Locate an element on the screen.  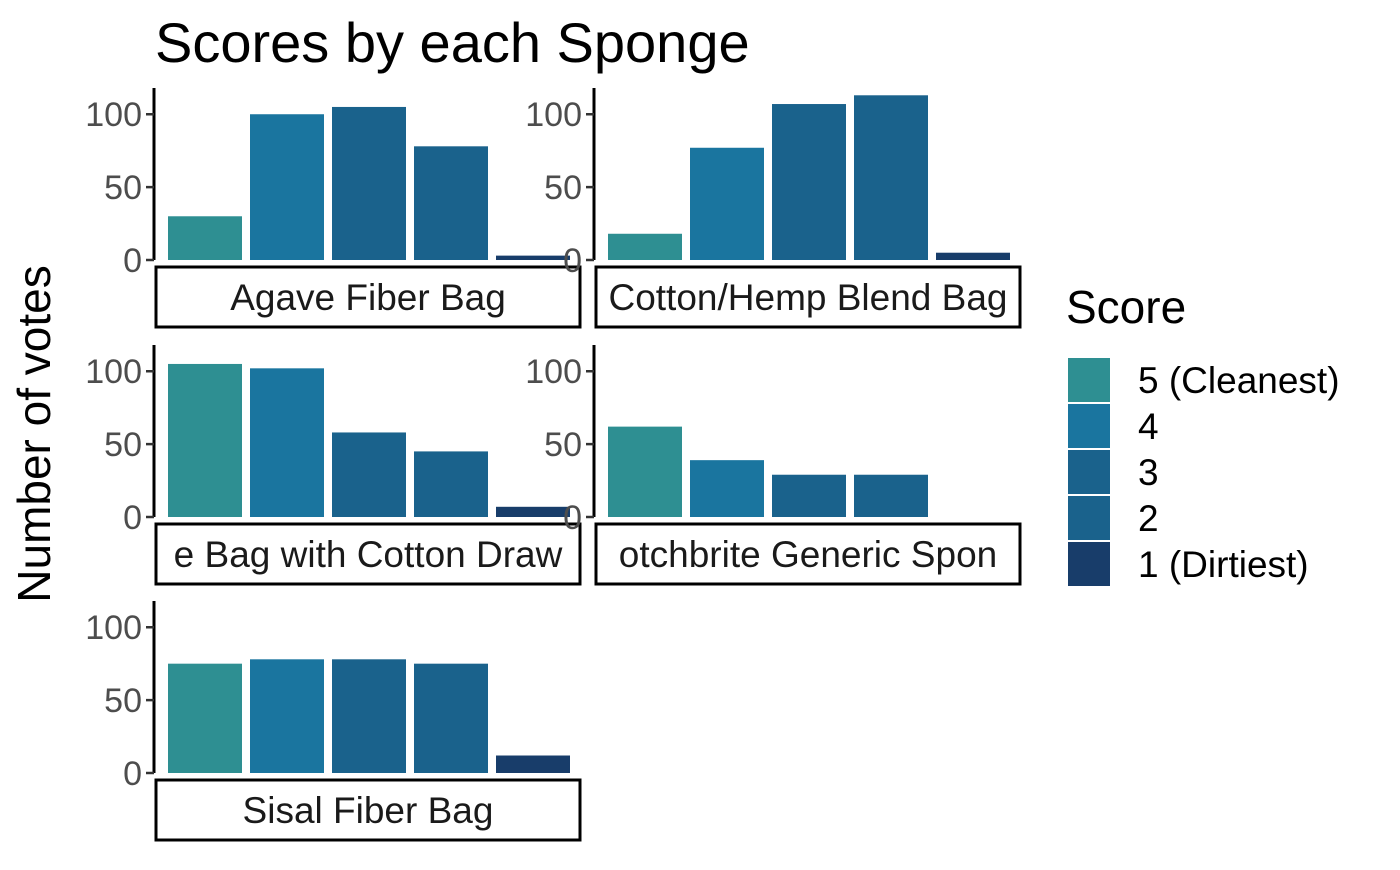
facet-panel: 0 50 100 otchbrite Generic Spon is located at coordinates (773, 465).